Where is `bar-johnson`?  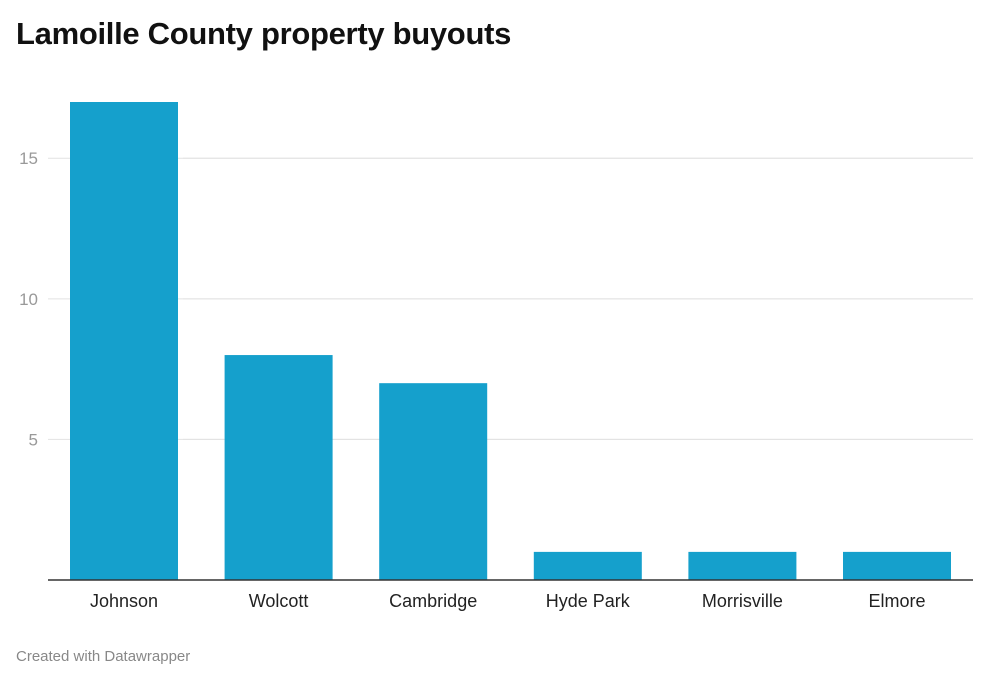 bar-johnson is located at coordinates (124, 341).